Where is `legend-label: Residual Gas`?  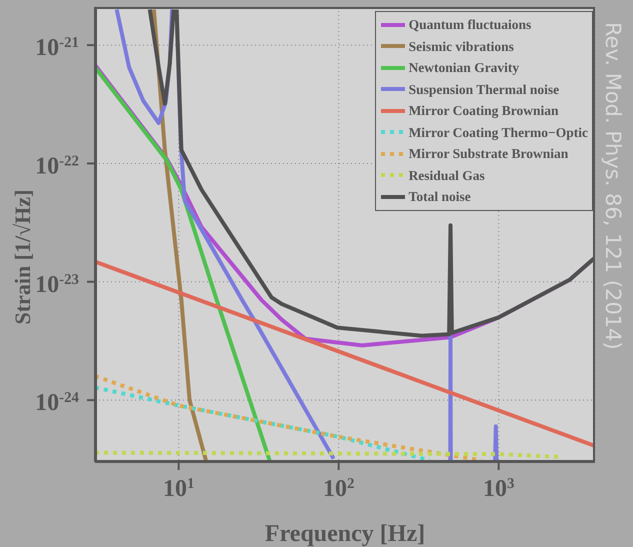
legend-label: Residual Gas is located at coordinates (446, 175).